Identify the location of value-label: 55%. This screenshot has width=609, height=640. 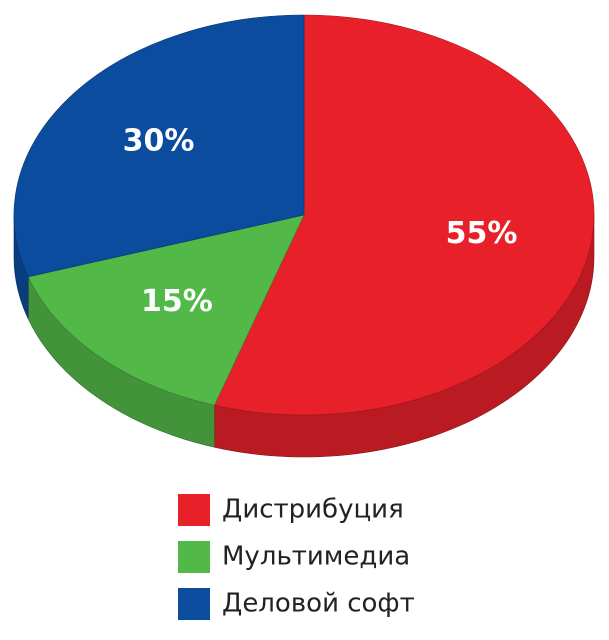
(482, 233).